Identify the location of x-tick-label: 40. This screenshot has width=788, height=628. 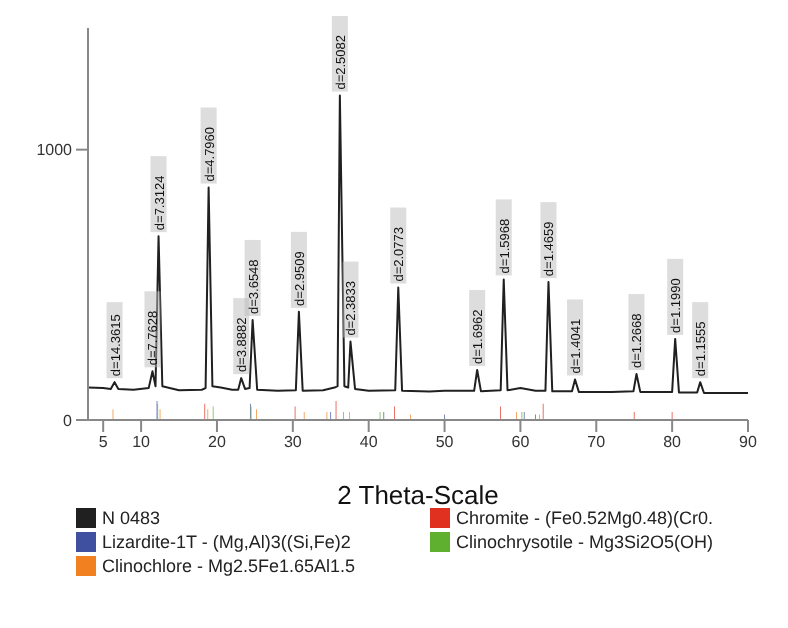
(369, 442).